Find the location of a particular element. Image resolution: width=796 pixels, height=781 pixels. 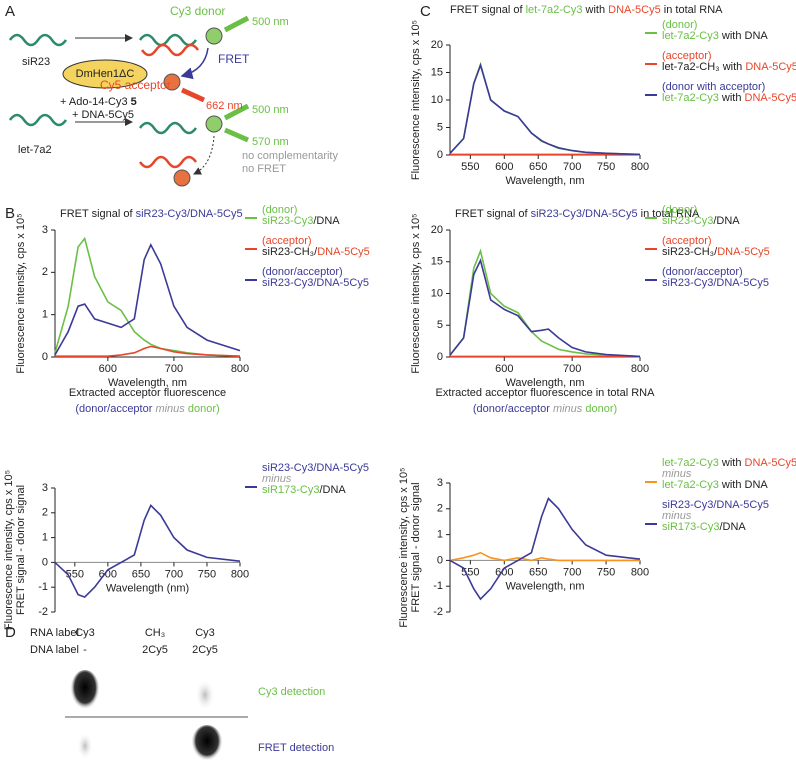

y-tick-label: 5 is located at coordinates (440, 325).